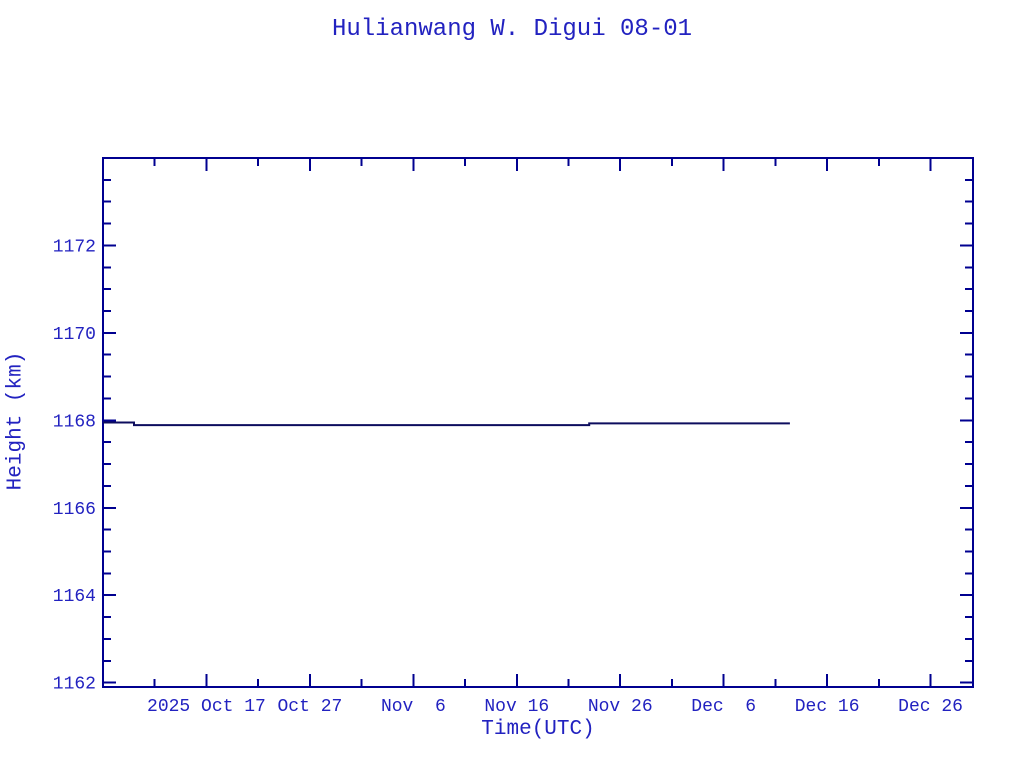 This screenshot has height=768, width=1024. What do you see at coordinates (74, 510) in the screenshot?
I see `y-tick-label: 1166` at bounding box center [74, 510].